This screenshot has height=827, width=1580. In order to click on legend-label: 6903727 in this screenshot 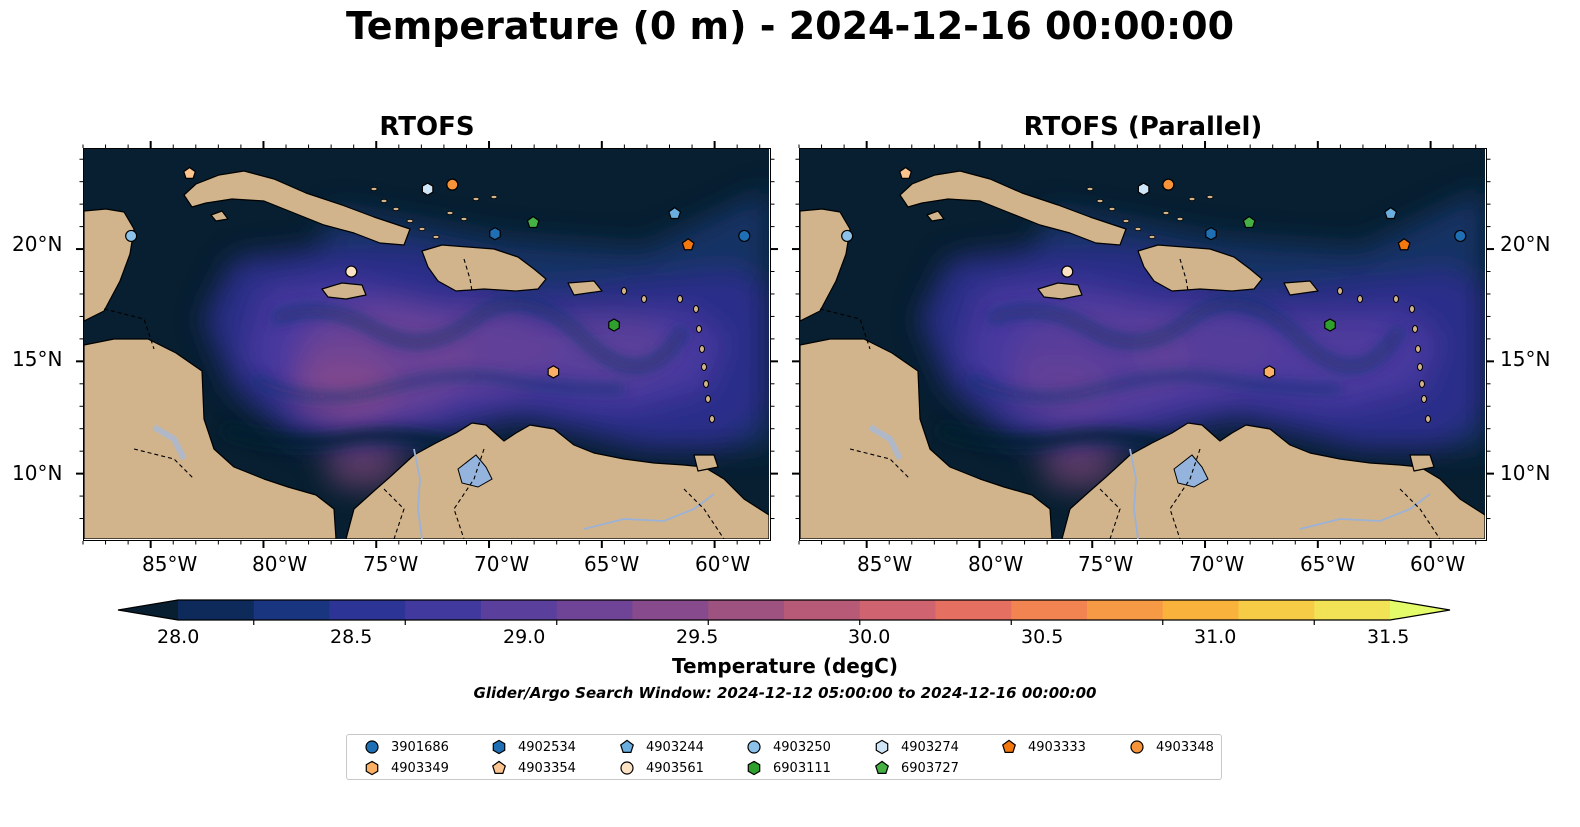, I will do `click(930, 768)`.